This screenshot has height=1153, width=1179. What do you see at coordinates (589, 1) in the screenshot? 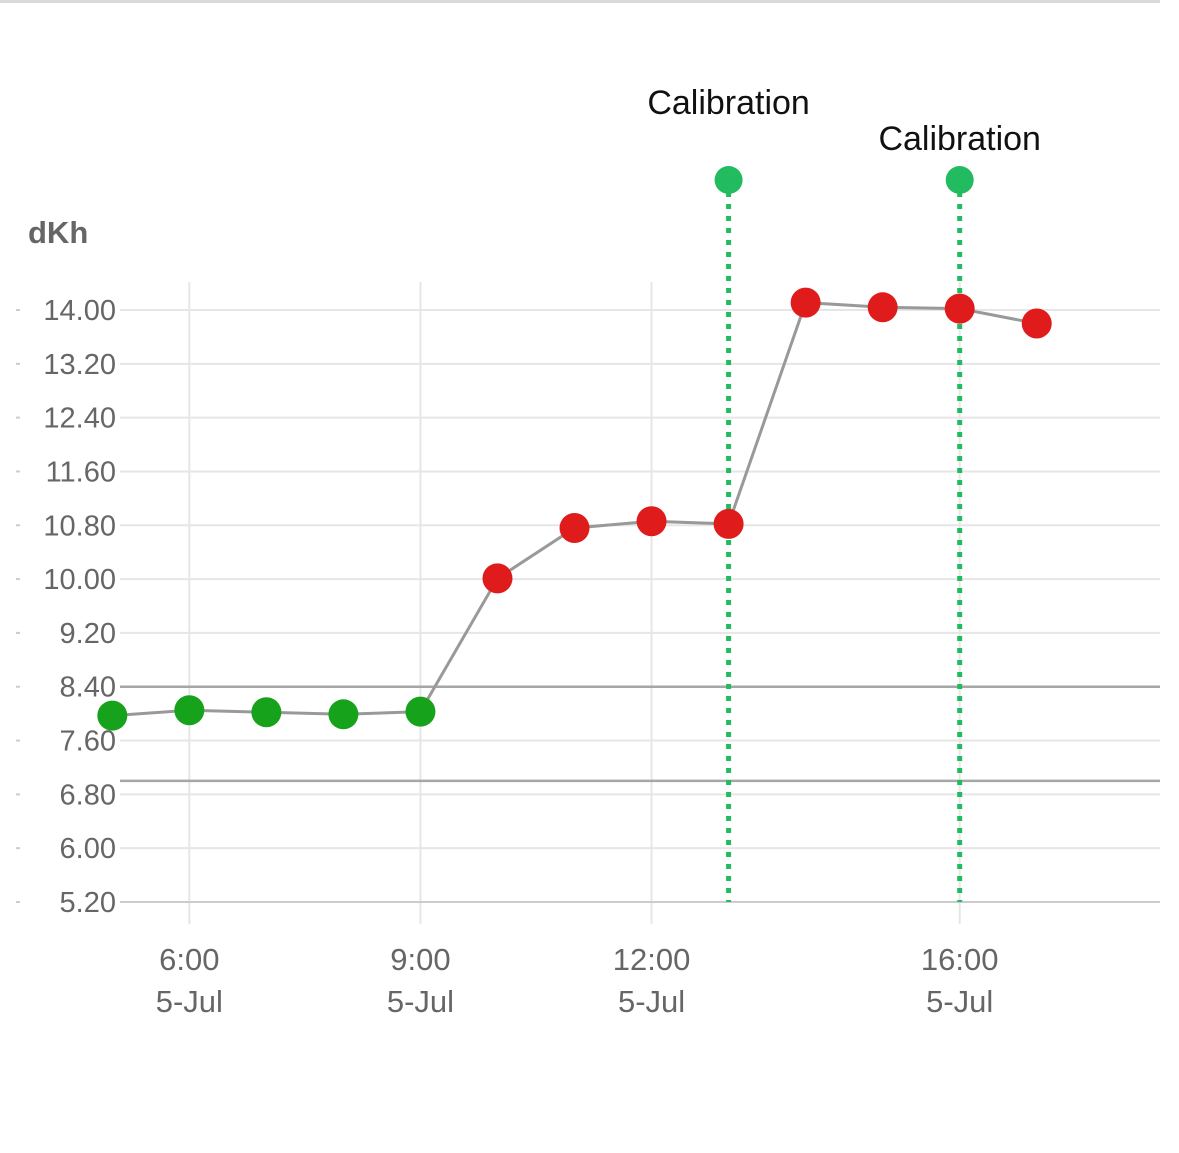
I see `top-border` at bounding box center [589, 1].